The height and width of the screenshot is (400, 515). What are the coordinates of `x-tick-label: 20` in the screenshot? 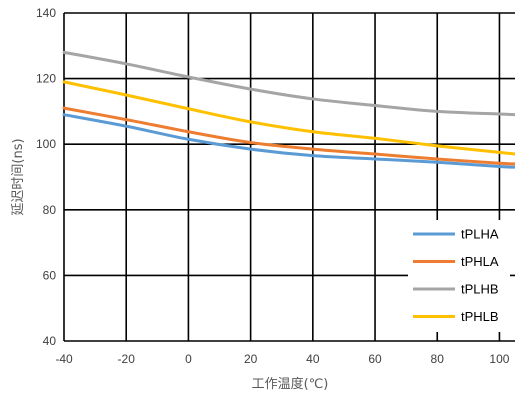 It's located at (251, 359).